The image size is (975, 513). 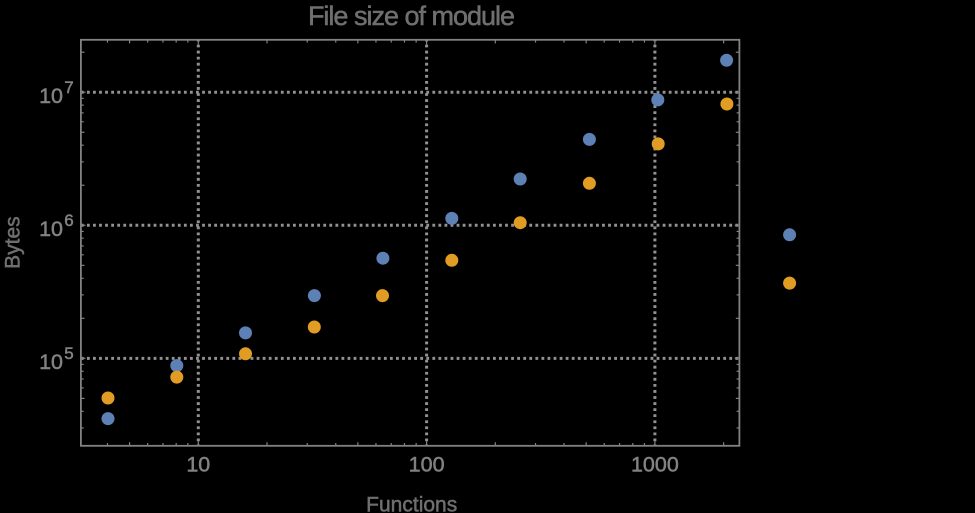 I want to click on svg-text: 5, so click(x=68, y=353).